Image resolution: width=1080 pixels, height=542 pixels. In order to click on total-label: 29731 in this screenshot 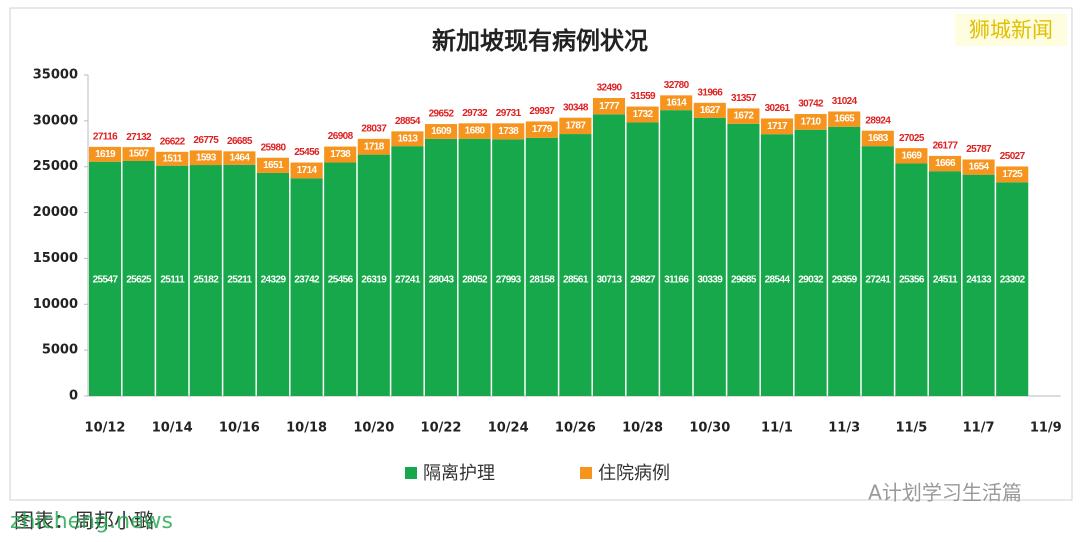, I will do `click(509, 113)`.